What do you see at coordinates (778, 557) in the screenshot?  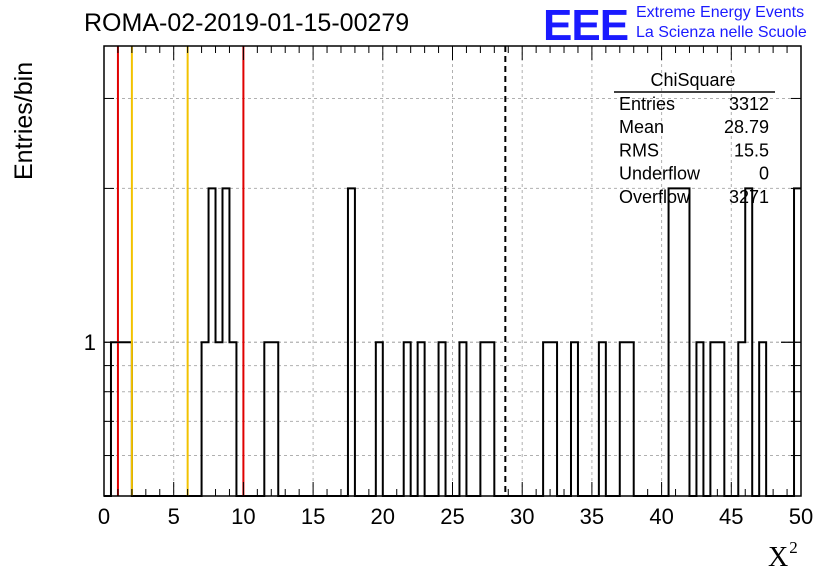 I see `x-axis-label-base: X` at bounding box center [778, 557].